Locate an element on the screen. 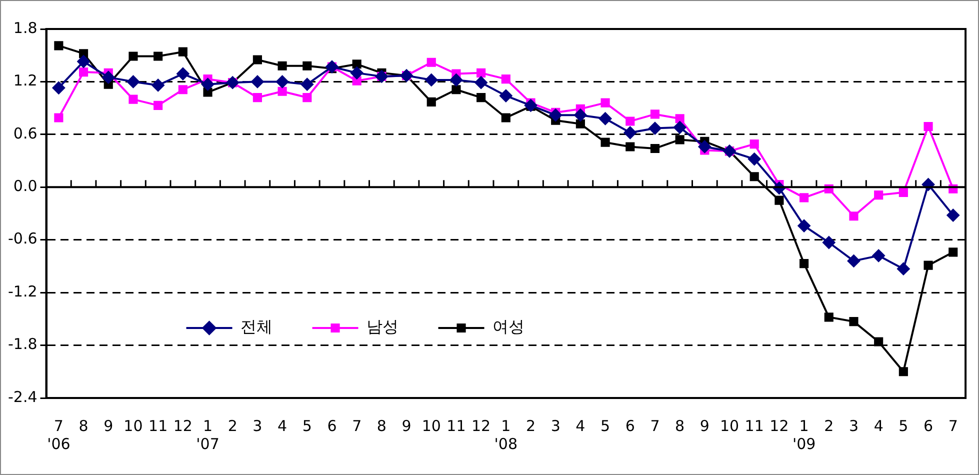 The image size is (979, 475). y-tick-label: -2.4 is located at coordinates (23, 397).